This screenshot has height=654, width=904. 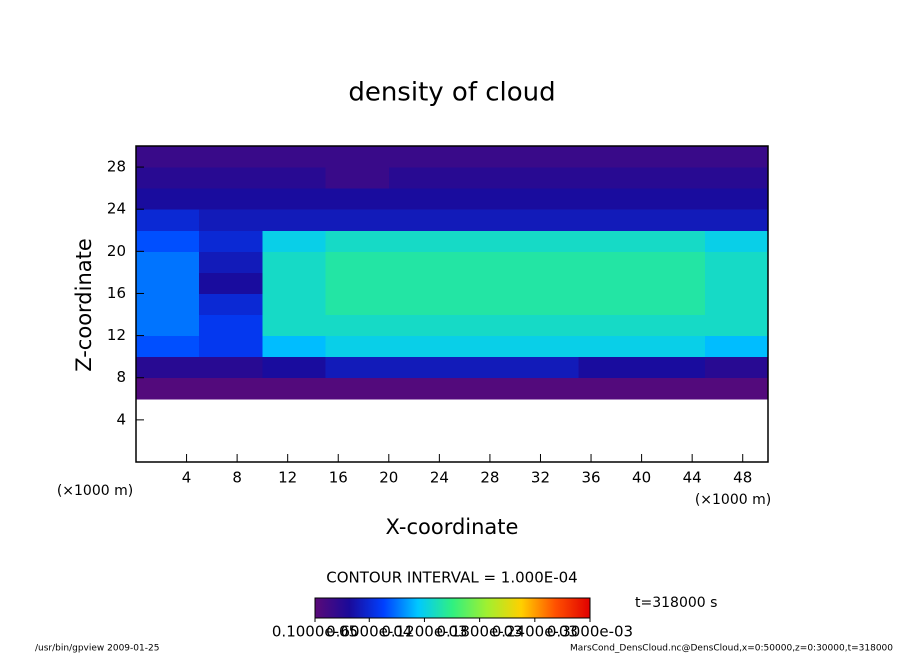 I want to click on footer-left: /usr/bin/gpview 2009-01-25, so click(x=97, y=649).